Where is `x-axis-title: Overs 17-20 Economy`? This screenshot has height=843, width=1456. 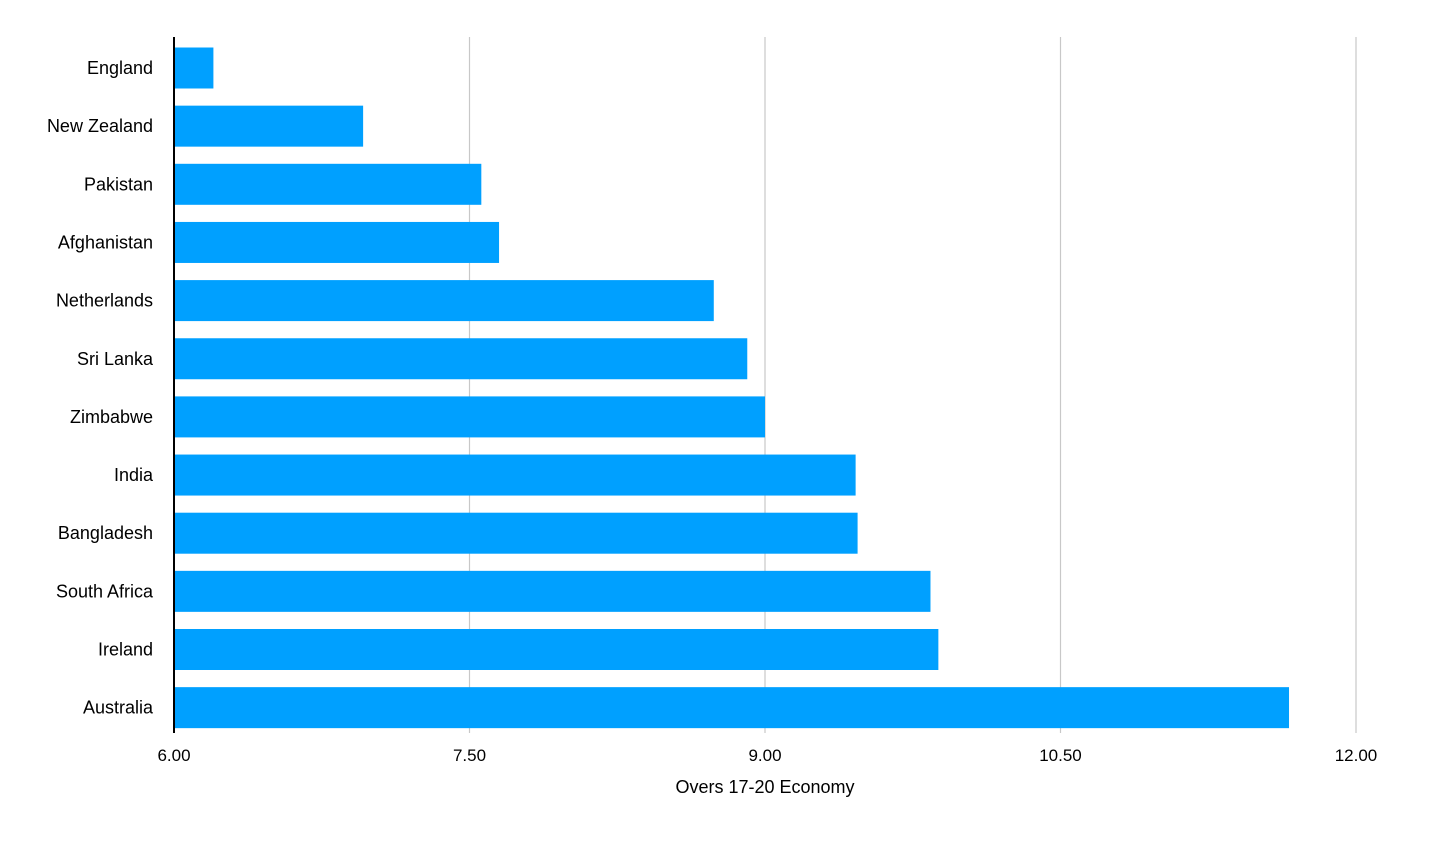 x-axis-title: Overs 17-20 Economy is located at coordinates (764, 787).